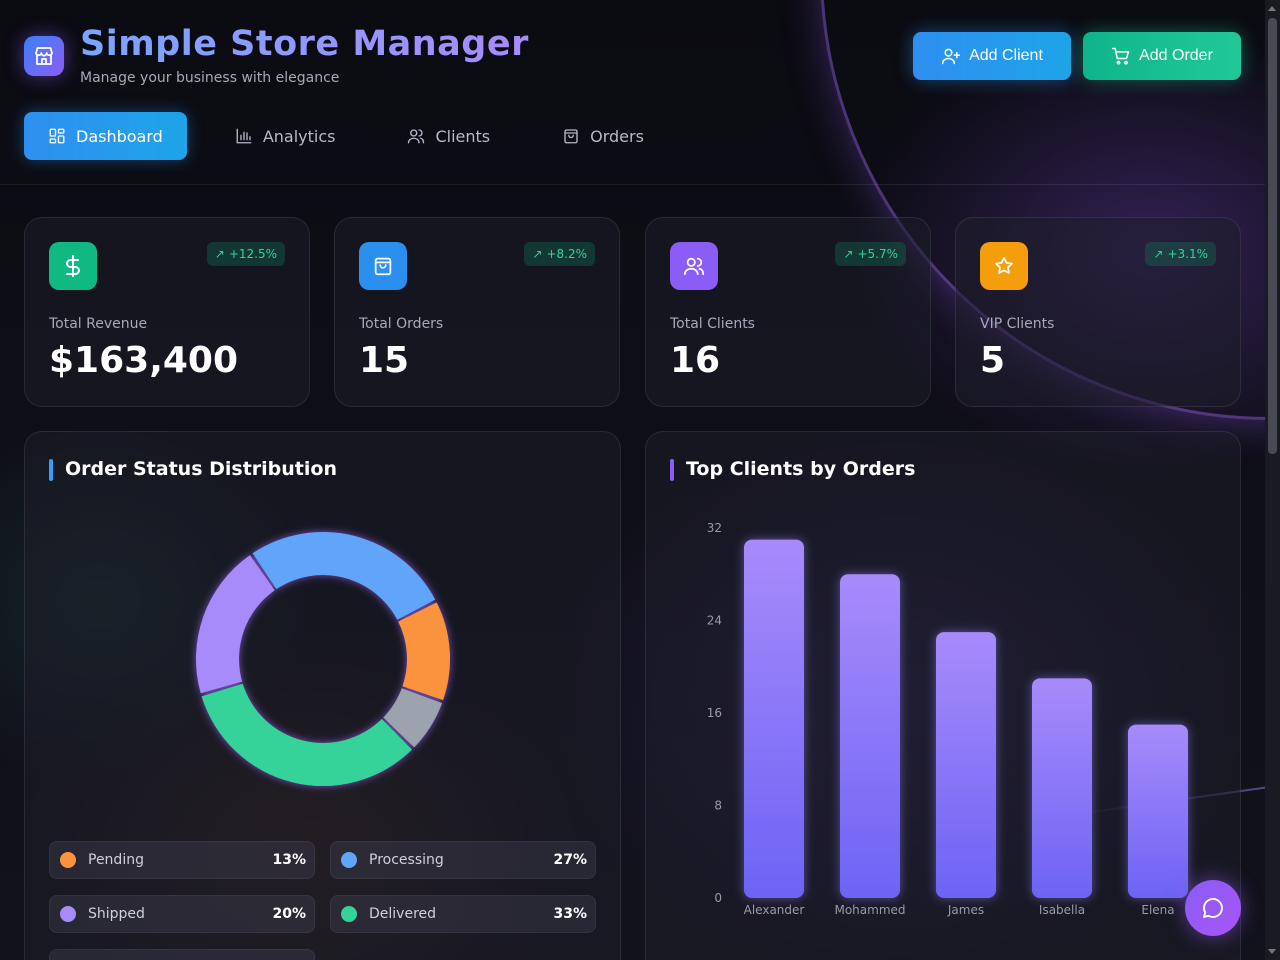 The image size is (1280, 960). Describe the element at coordinates (463, 136) in the screenshot. I see `tab-label: Clients` at that location.